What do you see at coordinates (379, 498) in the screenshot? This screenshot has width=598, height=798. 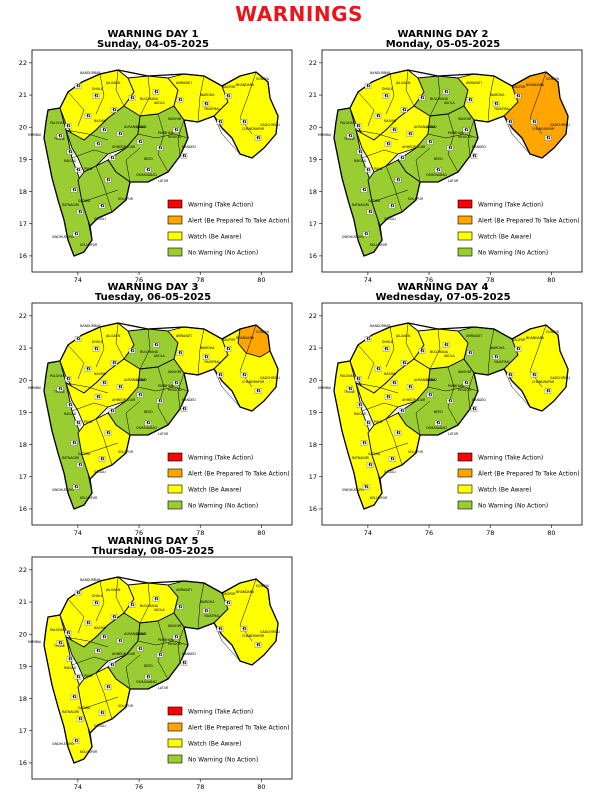 I see `place-label: KOLHAPUR` at bounding box center [379, 498].